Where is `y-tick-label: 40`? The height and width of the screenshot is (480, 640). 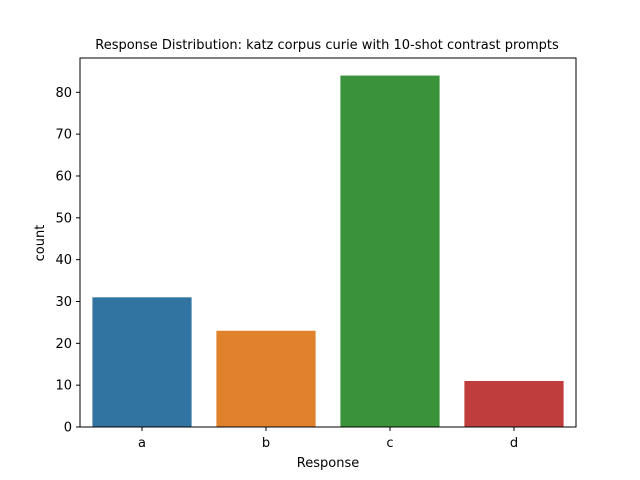 y-tick-label: 40 is located at coordinates (63, 260).